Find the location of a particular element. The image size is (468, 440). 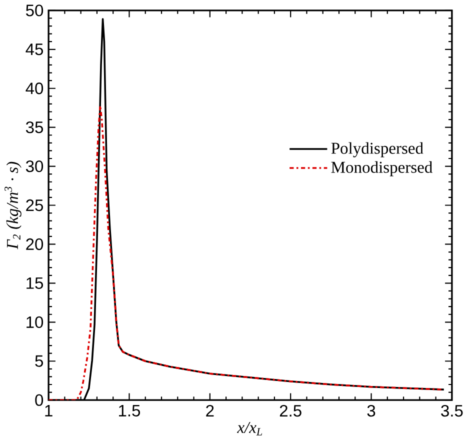

y-axis-title: Γ$_{2}$ (kg/m$^{3}$ · s) is located at coordinates (13, 206).